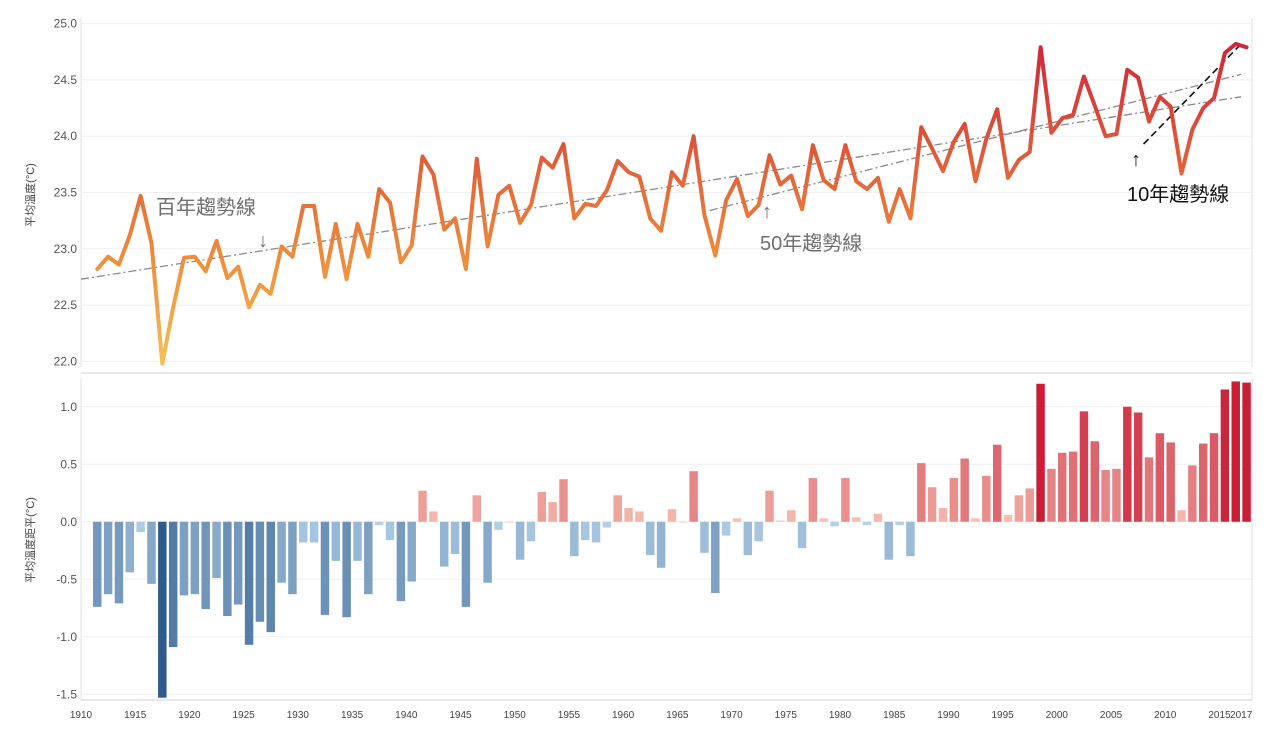 The width and height of the screenshot is (1276, 742). Describe the element at coordinates (68, 522) in the screenshot. I see `bottom-y-tick-label: 0.0` at that location.